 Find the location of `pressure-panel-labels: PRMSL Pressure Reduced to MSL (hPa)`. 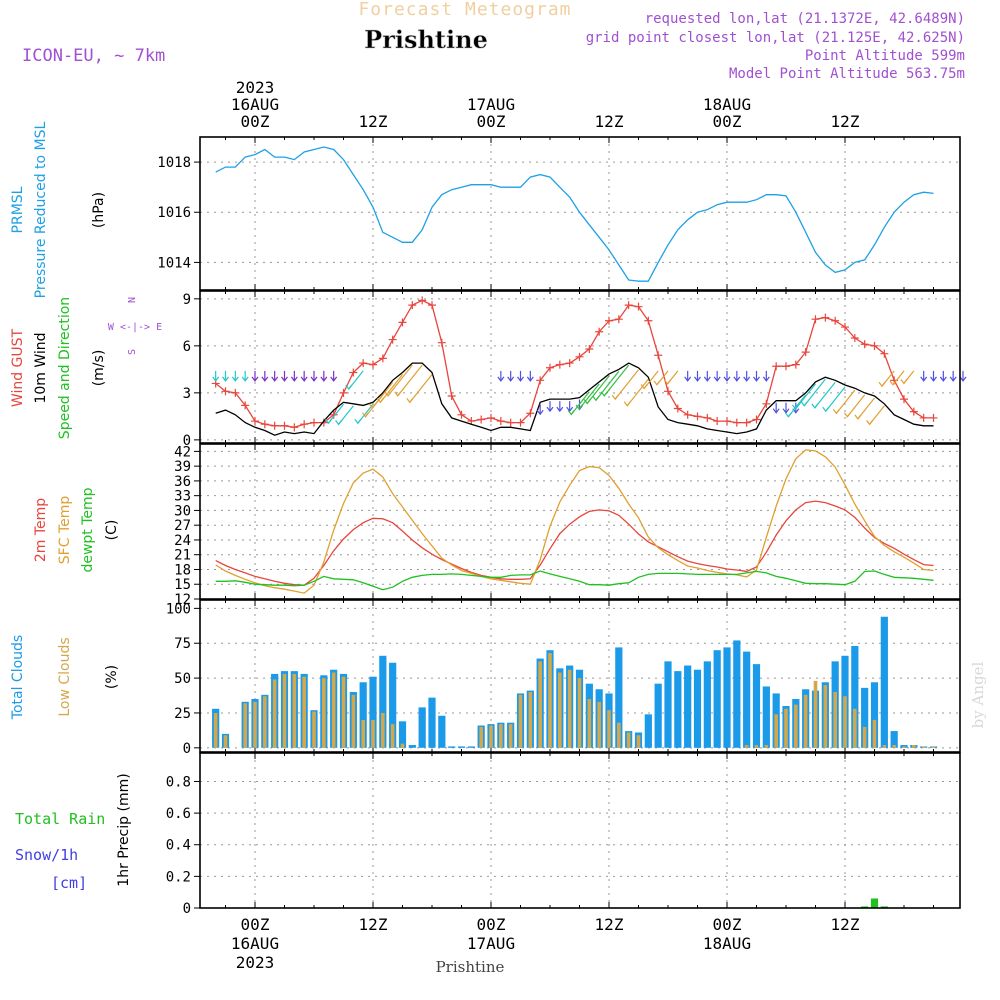

pressure-panel-labels: PRMSL Pressure Reduced to MSL (hPa) is located at coordinates (58, 209).